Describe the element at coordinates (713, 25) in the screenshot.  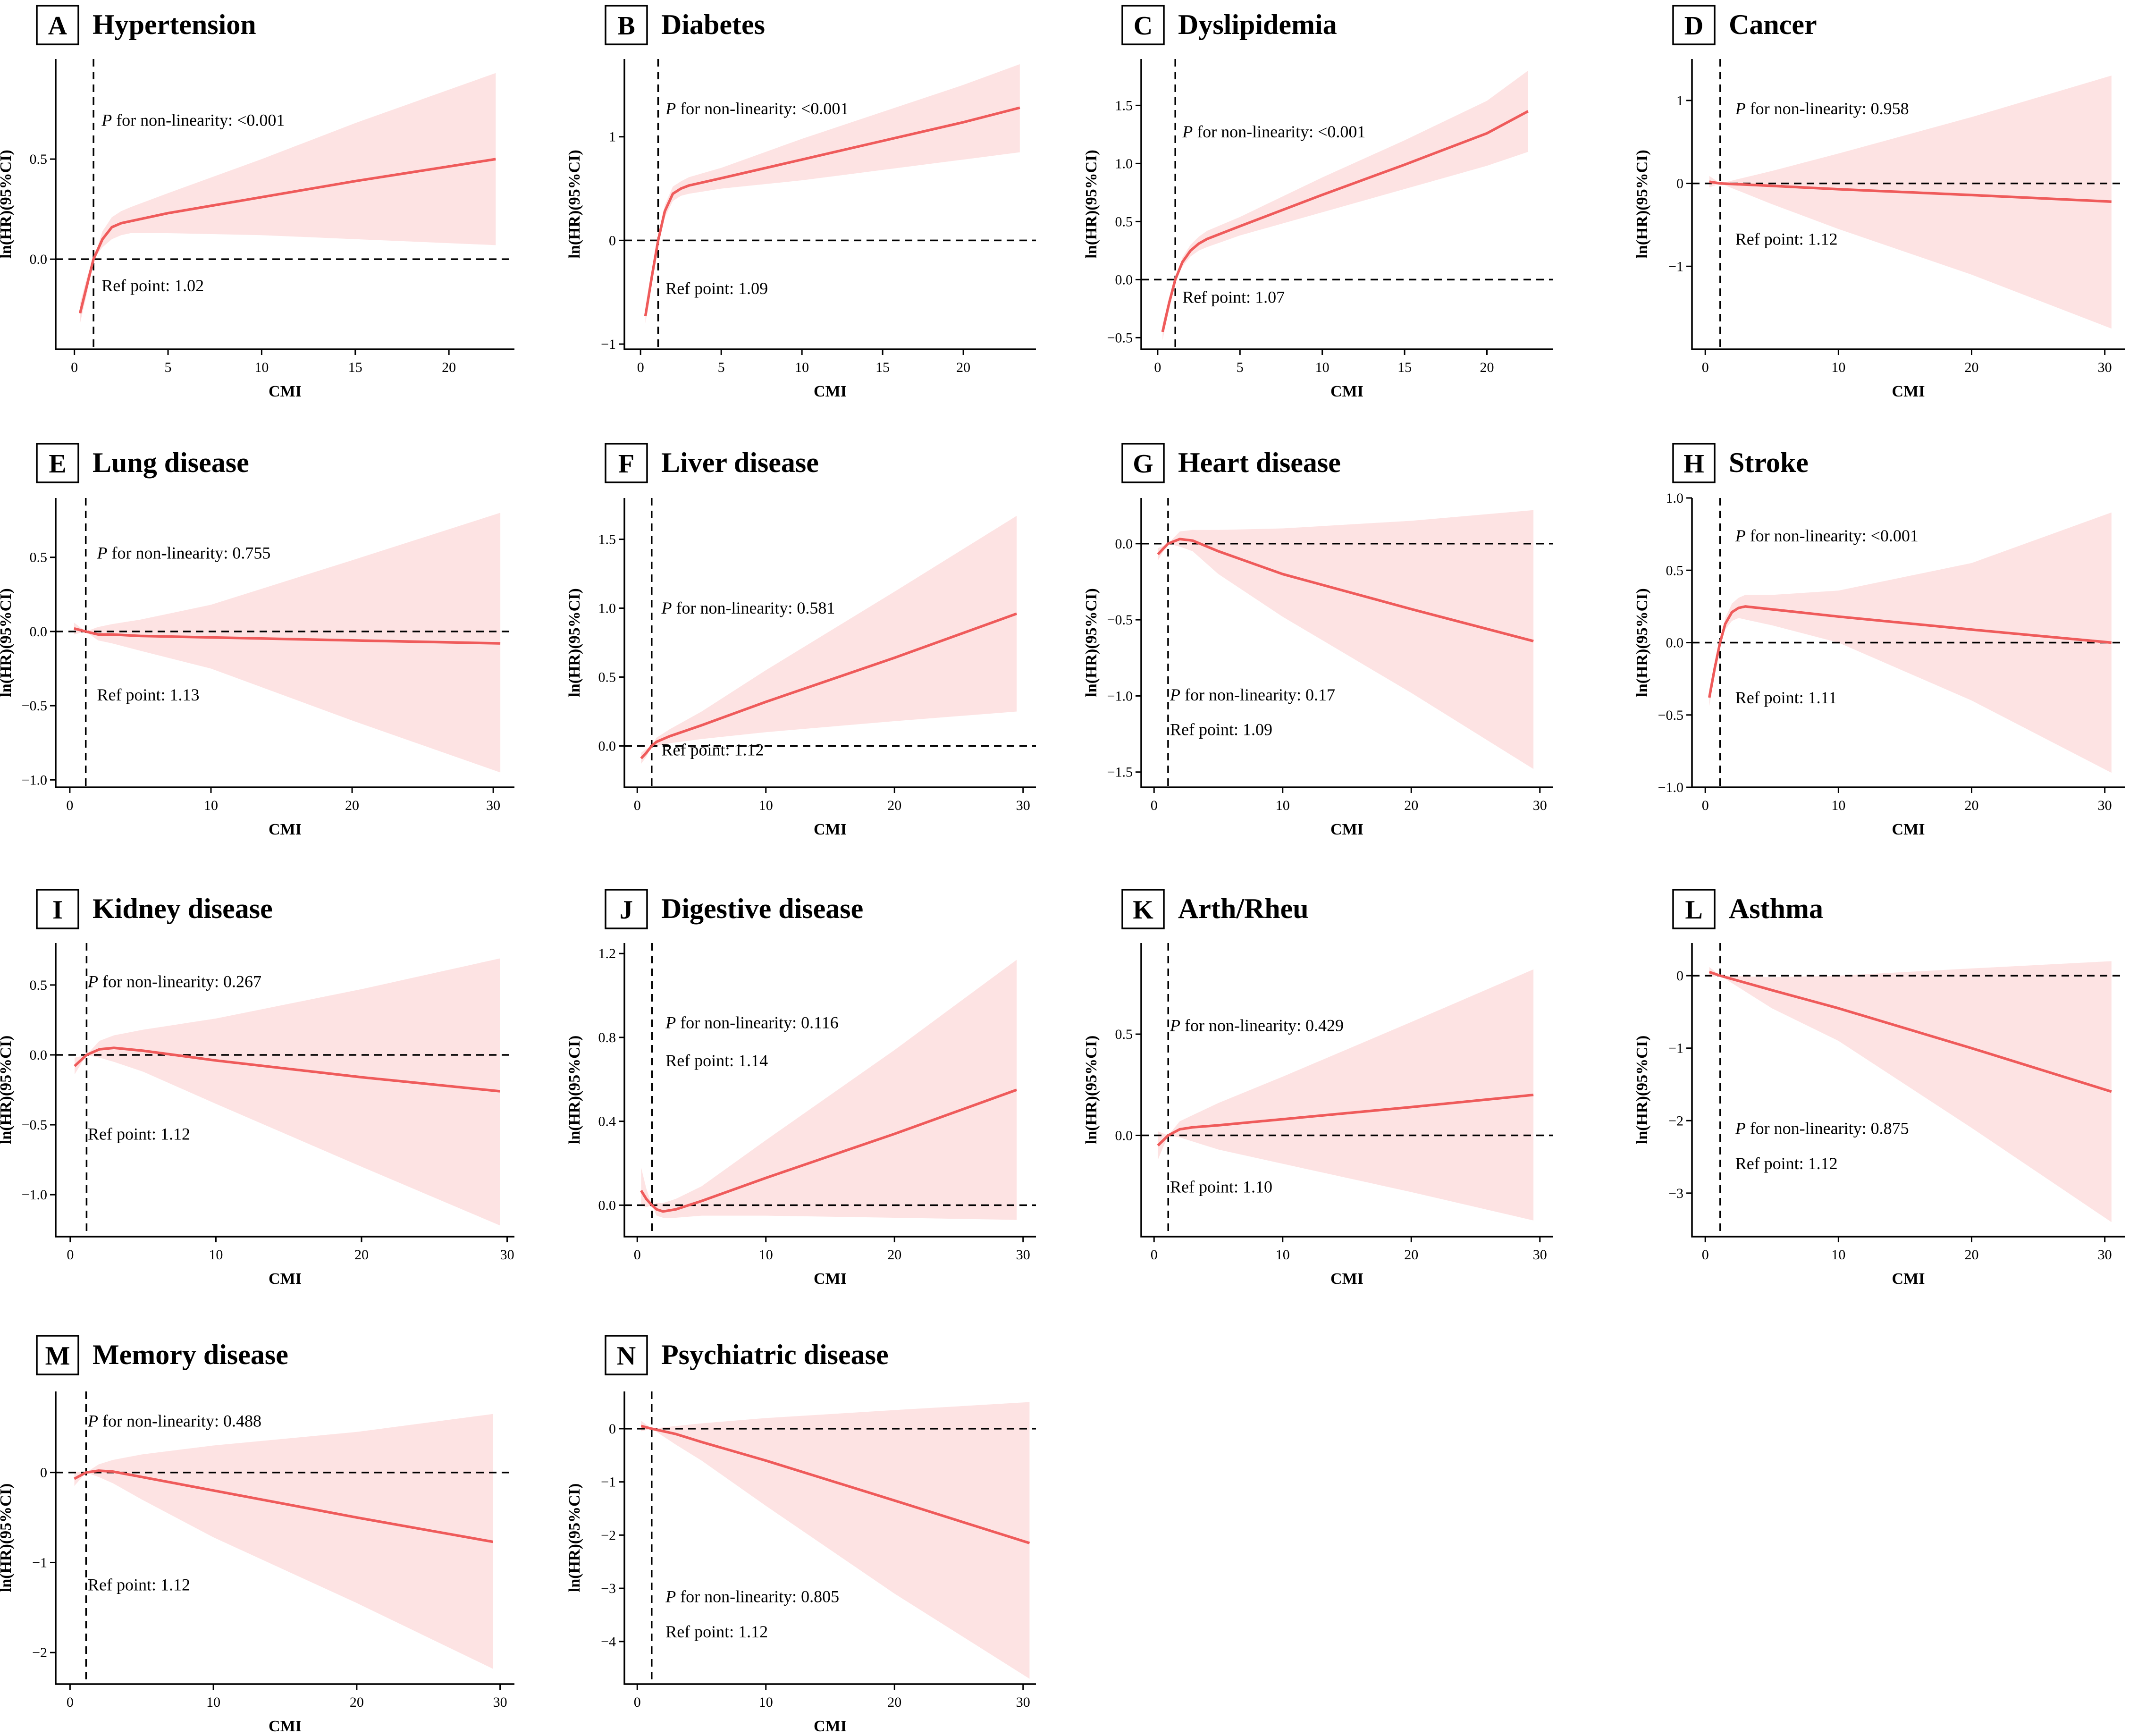
I see `panel-title: Diabetes` at that location.